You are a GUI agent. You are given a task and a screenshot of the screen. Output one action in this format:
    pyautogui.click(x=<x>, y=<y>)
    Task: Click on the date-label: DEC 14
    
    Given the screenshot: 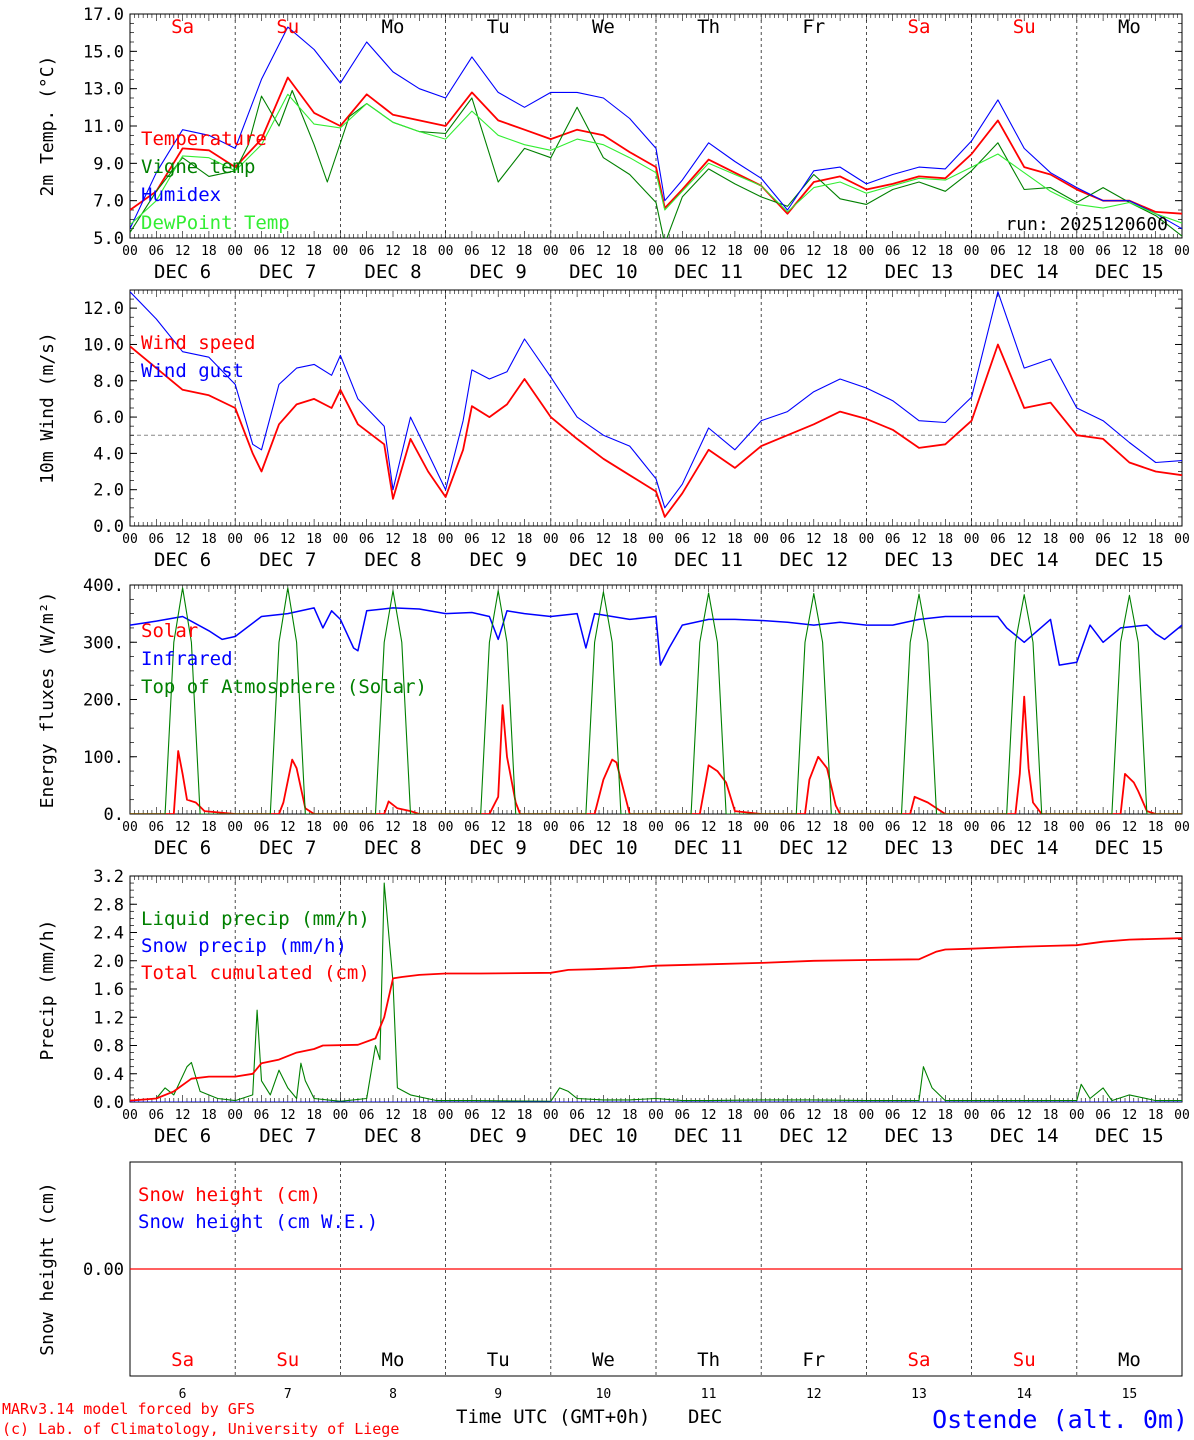 What is the action you would take?
    pyautogui.click(x=1024, y=272)
    